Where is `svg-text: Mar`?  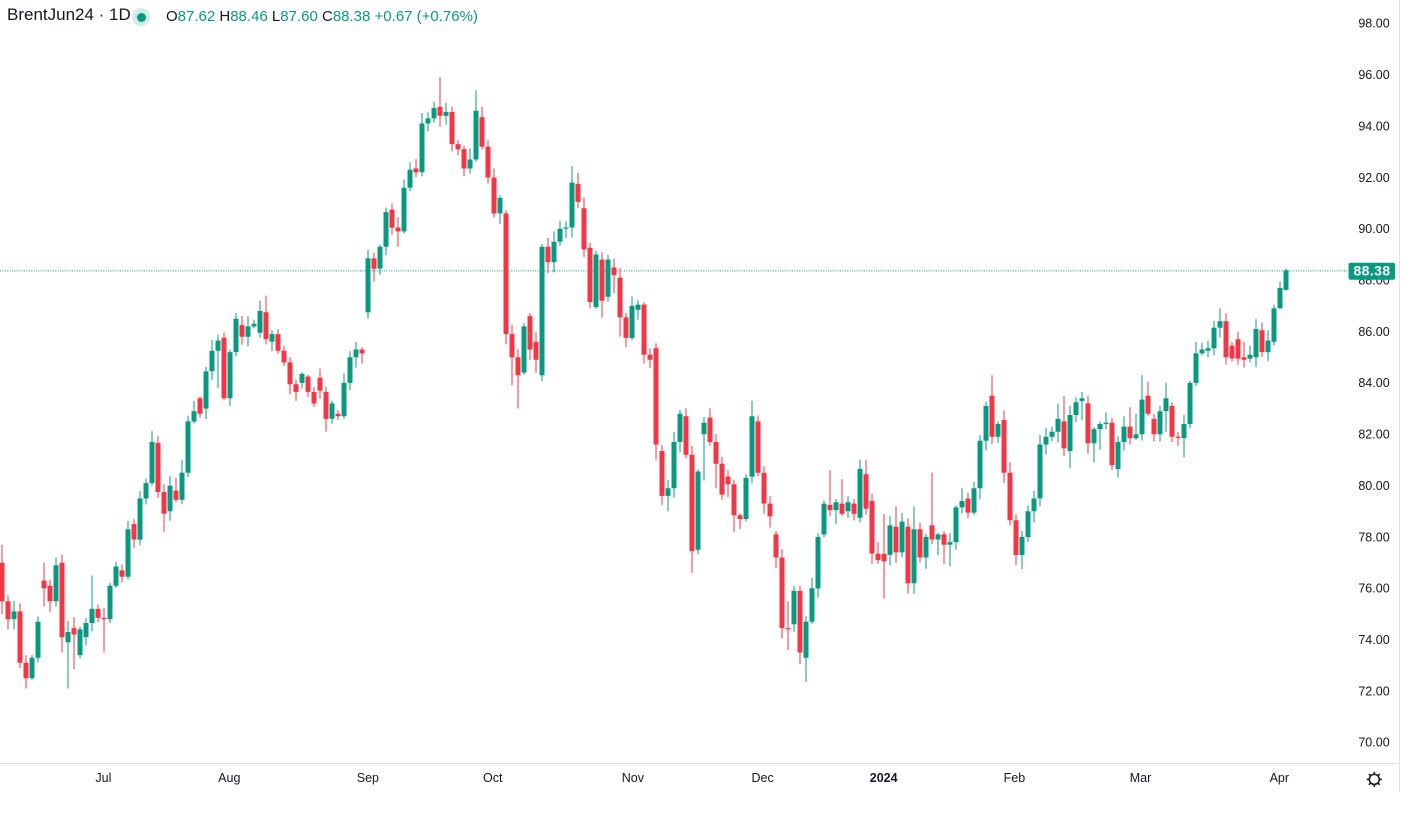 svg-text: Mar is located at coordinates (1141, 778).